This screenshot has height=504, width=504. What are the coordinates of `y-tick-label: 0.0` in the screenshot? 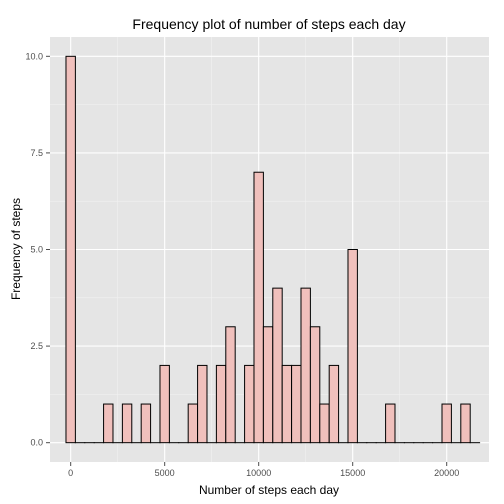 It's located at (36, 443).